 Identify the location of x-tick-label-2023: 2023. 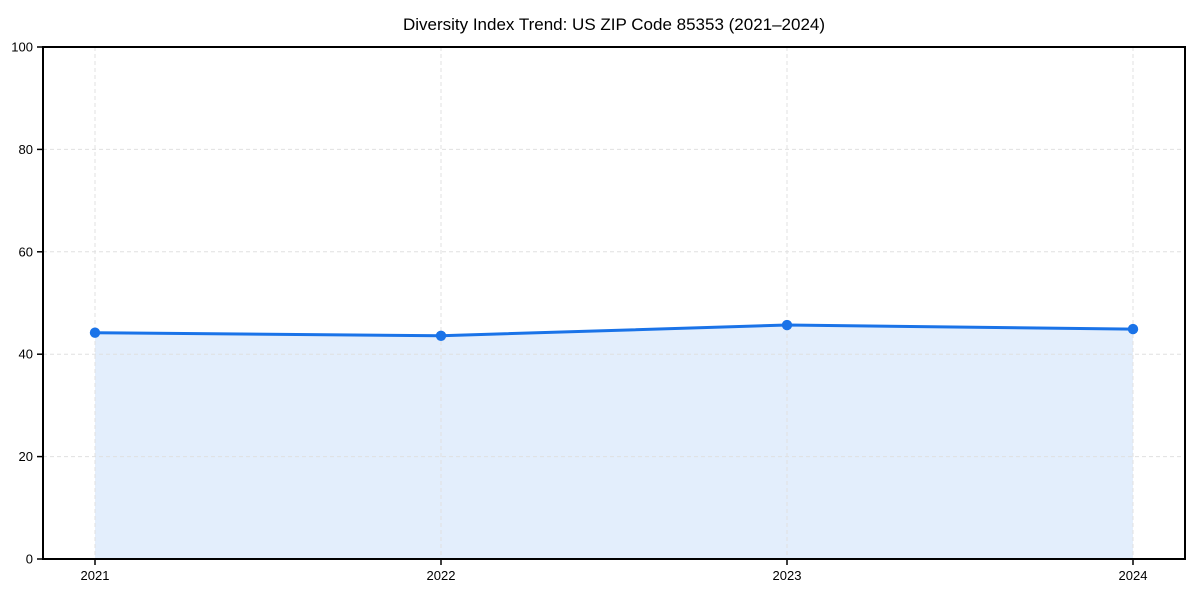
(787, 575).